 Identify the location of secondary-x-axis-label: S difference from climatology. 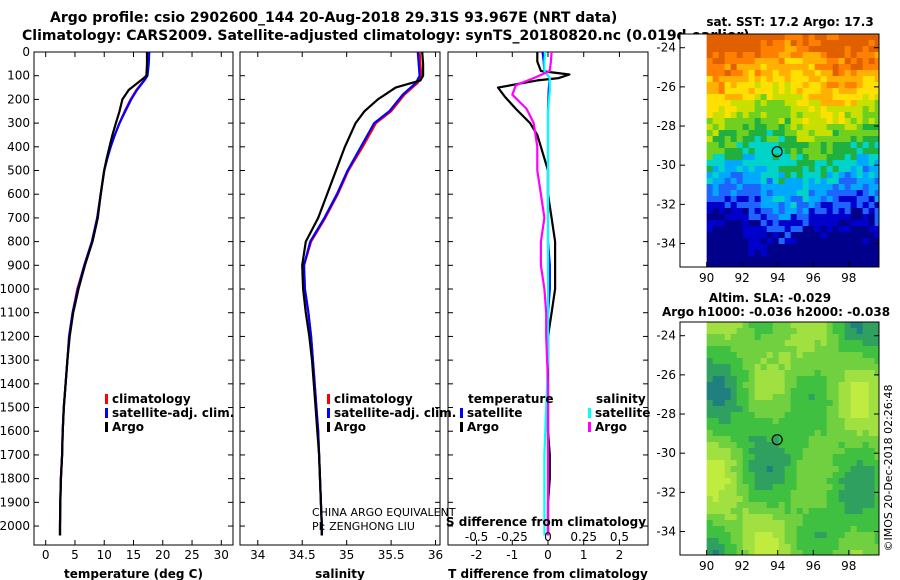
(546, 522).